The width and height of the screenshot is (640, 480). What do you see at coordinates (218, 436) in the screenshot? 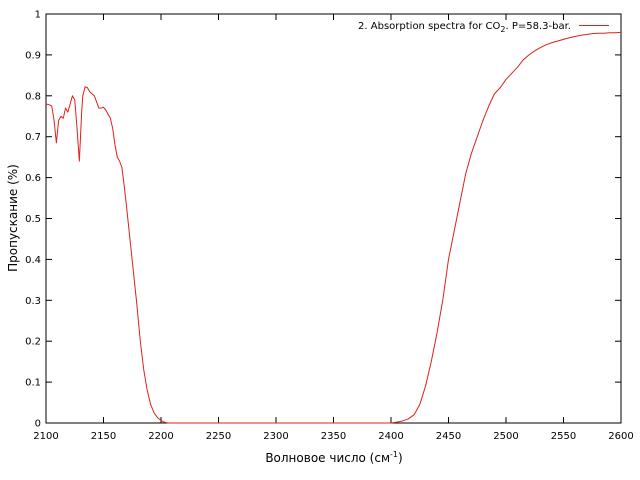
I see `x-tick-label: 2250` at bounding box center [218, 436].